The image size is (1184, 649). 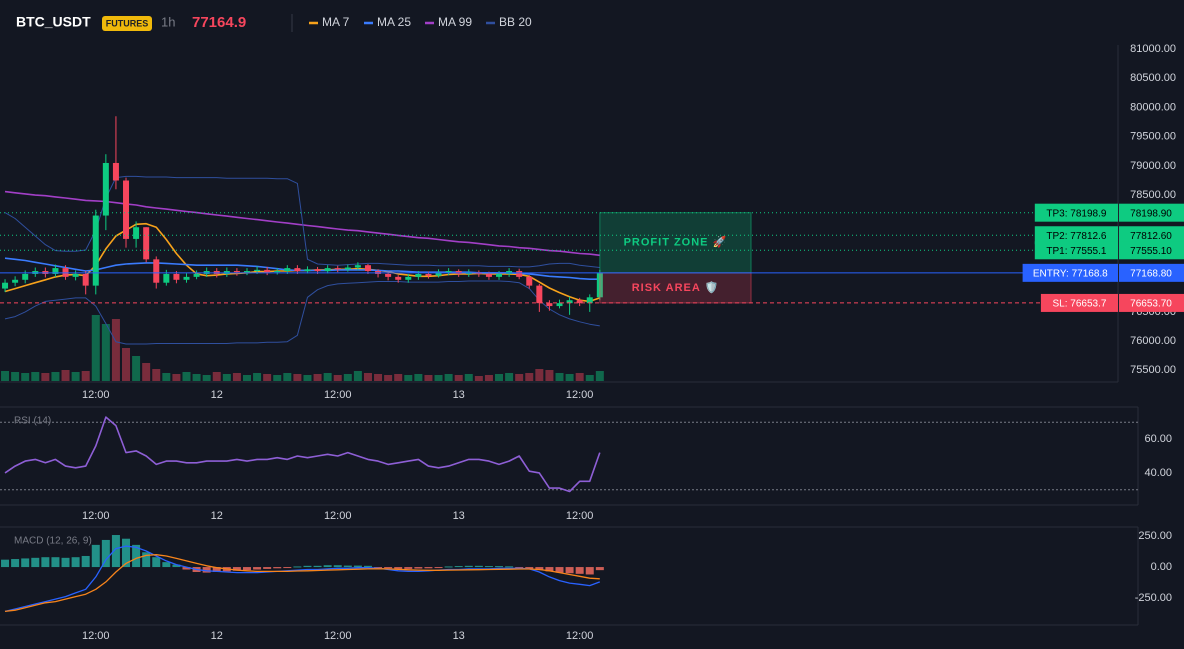 I want to click on zone-label: RISK AREA 🛡️, so click(x=675, y=287).